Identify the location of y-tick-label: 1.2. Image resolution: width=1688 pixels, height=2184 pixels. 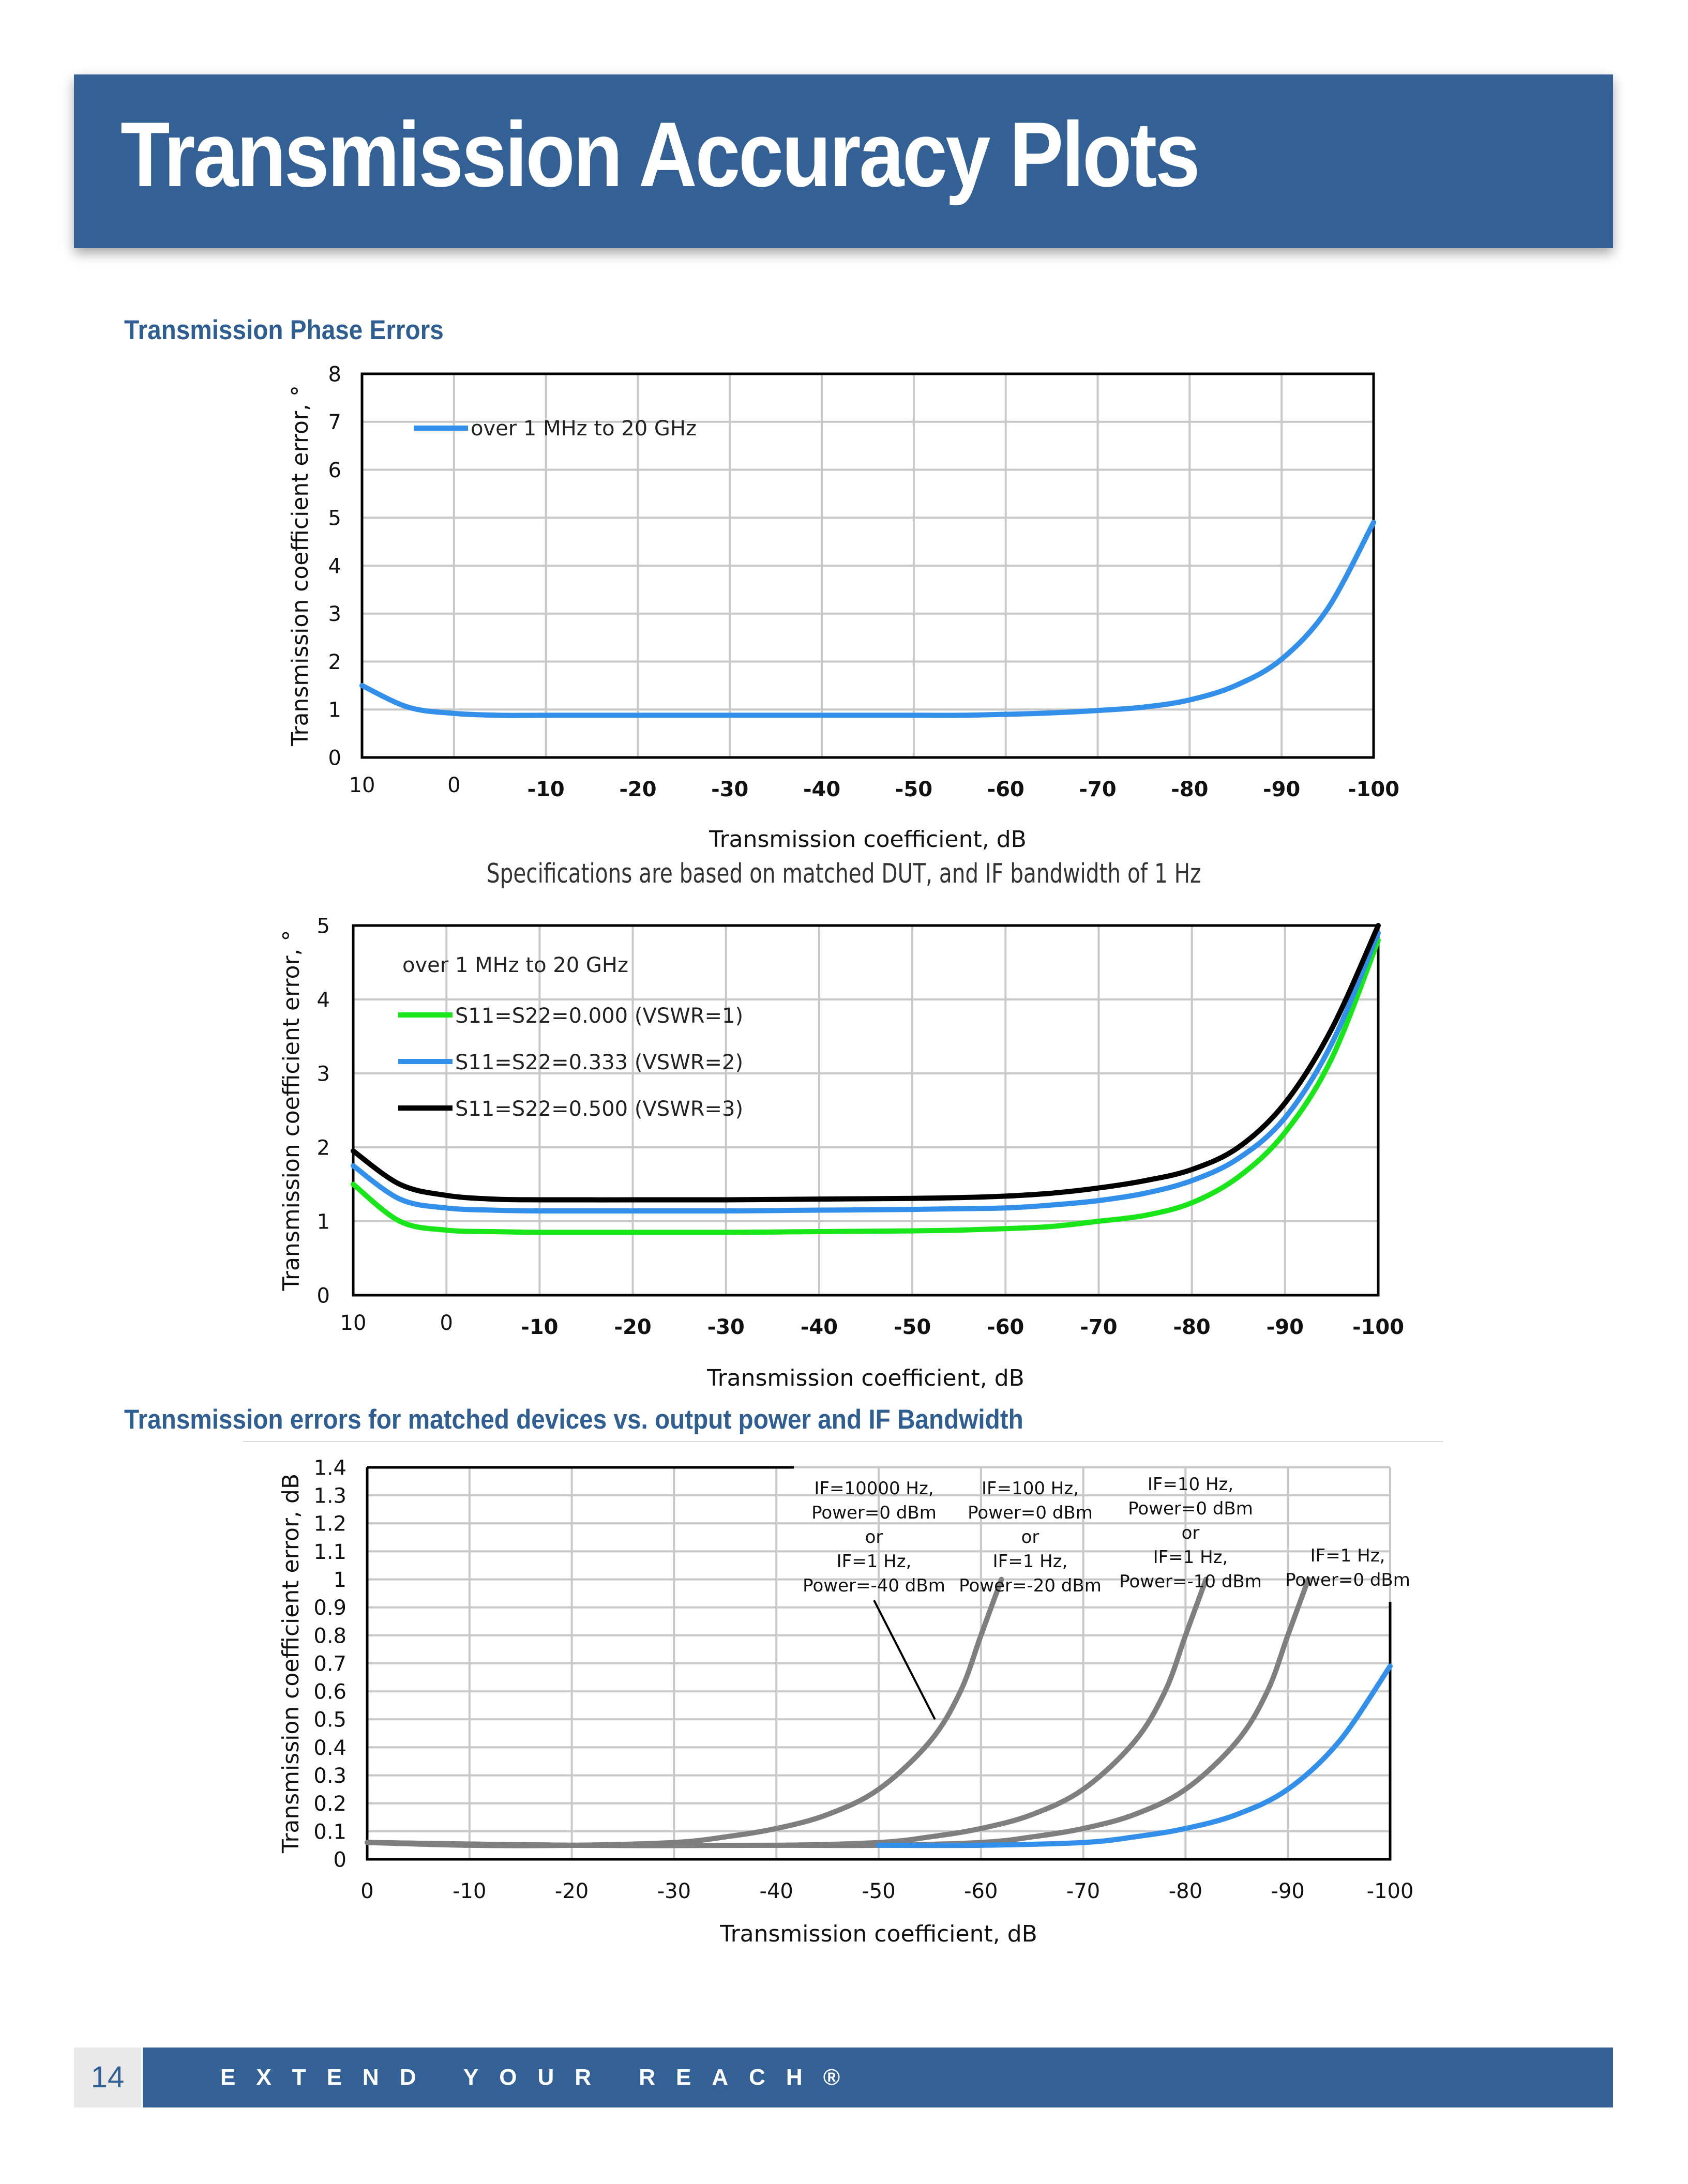
(329, 1524).